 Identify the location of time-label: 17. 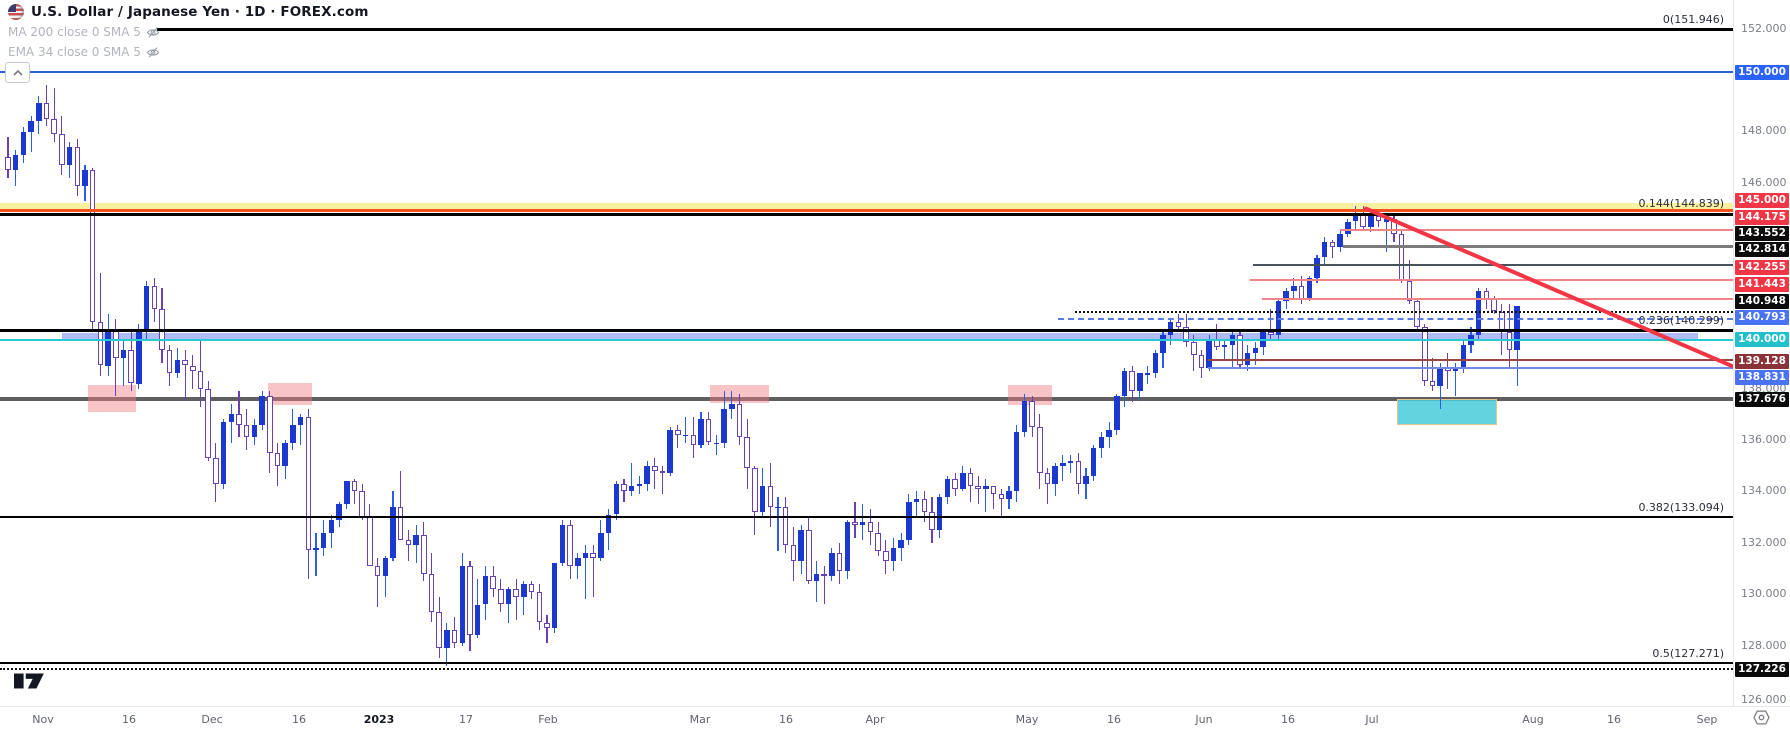
(466, 719).